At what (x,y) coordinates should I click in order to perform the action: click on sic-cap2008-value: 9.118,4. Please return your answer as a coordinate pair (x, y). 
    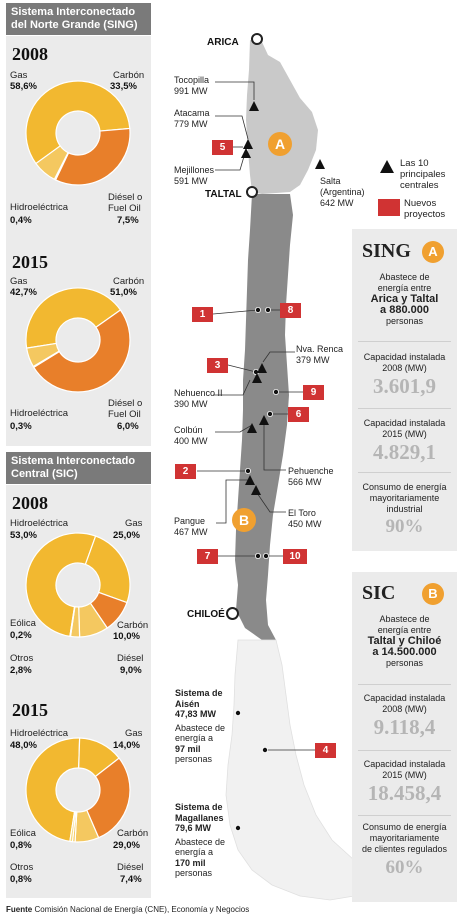
    Looking at the image, I should click on (404, 727).